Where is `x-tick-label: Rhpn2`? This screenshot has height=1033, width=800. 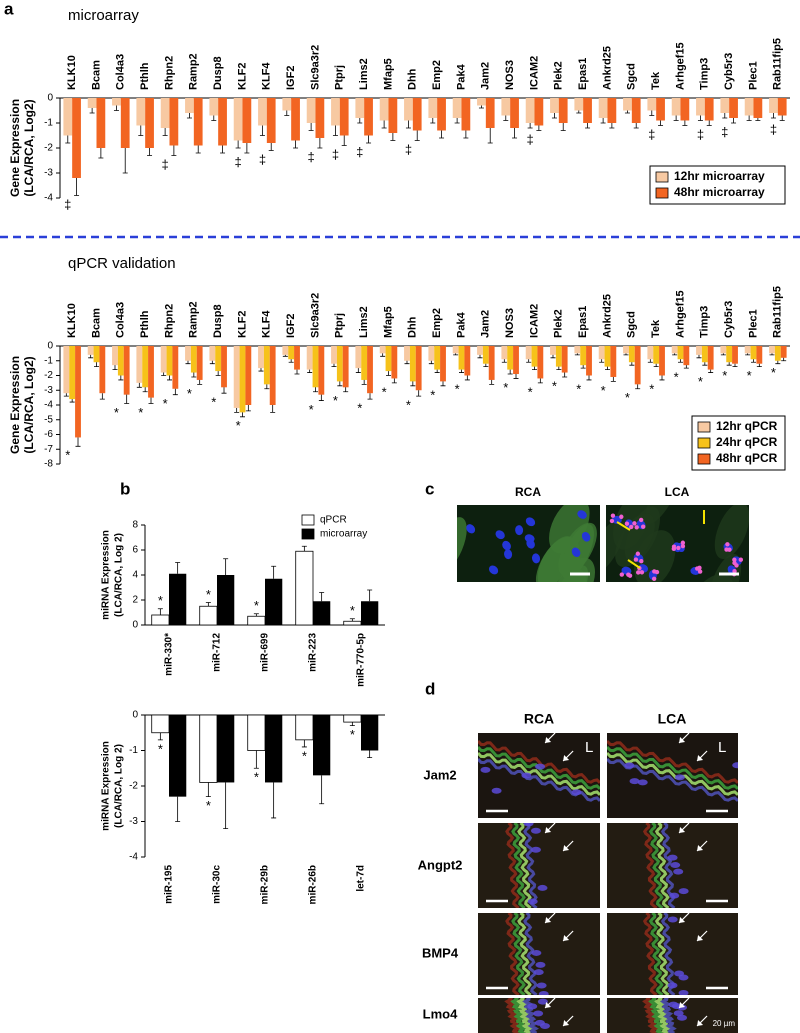 x-tick-label: Rhpn2 is located at coordinates (169, 73).